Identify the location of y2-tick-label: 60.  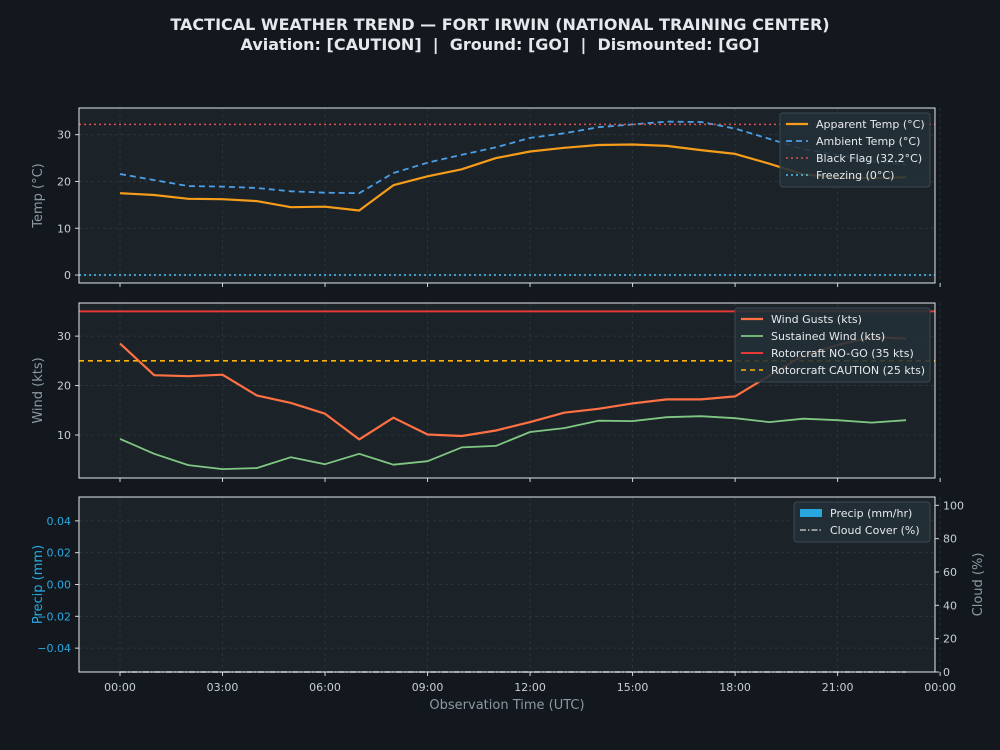
(950, 572).